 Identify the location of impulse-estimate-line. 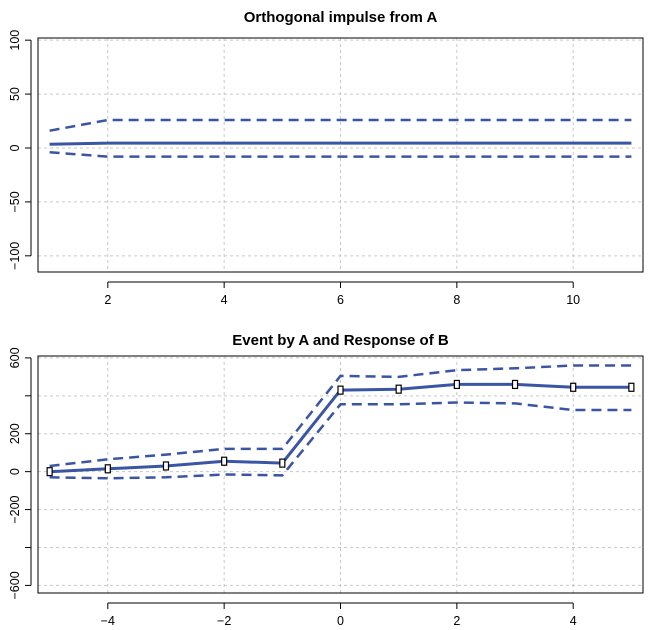
(340, 143).